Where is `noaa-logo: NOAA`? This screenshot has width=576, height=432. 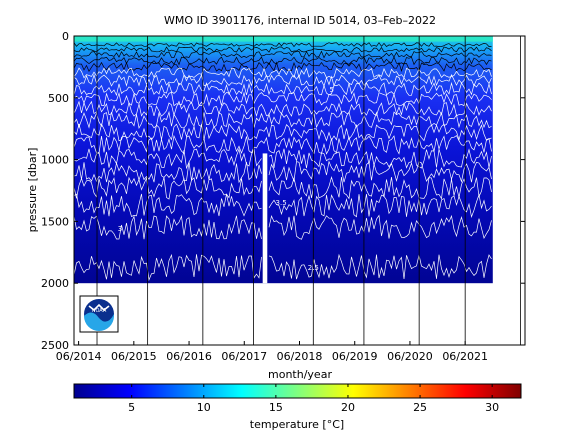 noaa-logo: NOAA is located at coordinates (99, 314).